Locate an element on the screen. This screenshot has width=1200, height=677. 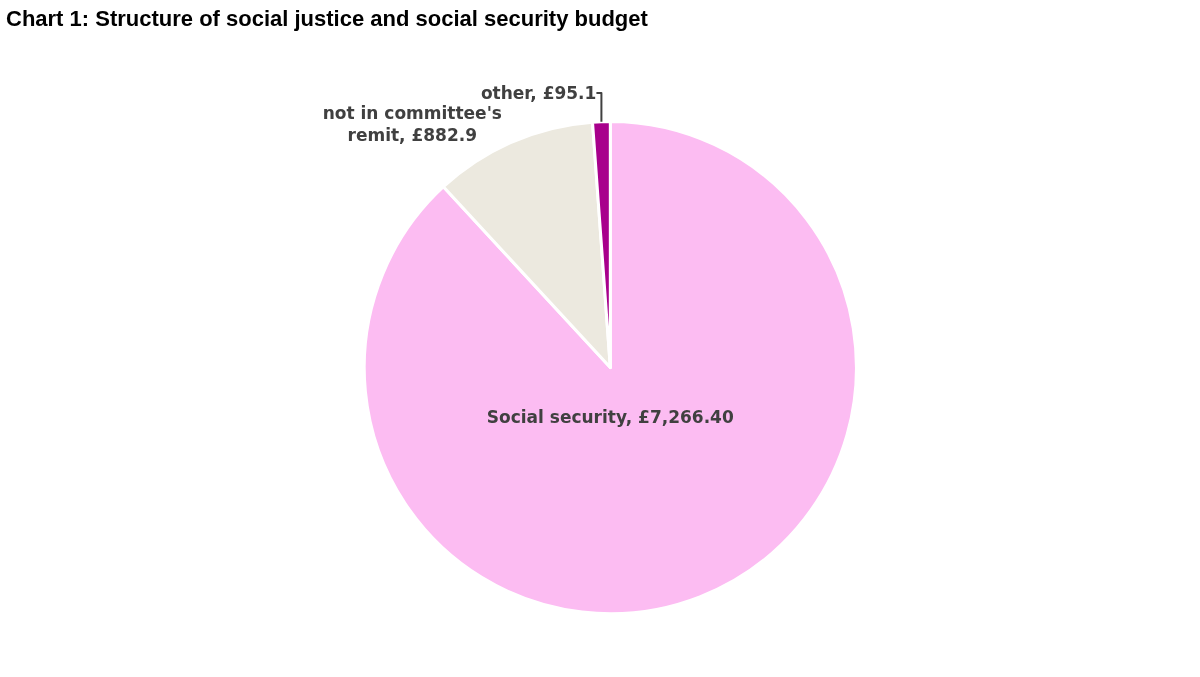
slice-label: Social security, £7,266.40 is located at coordinates (610, 417).